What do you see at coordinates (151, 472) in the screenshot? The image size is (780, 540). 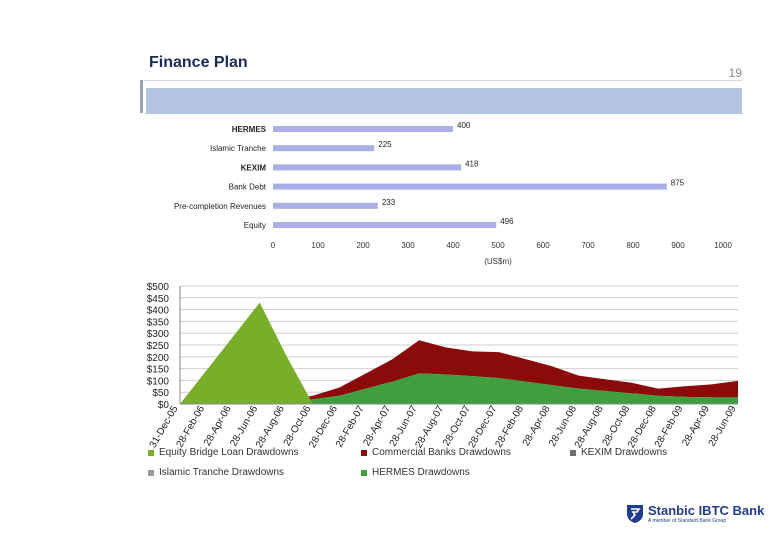 I see `legend-swatch-islamic-tranche` at bounding box center [151, 472].